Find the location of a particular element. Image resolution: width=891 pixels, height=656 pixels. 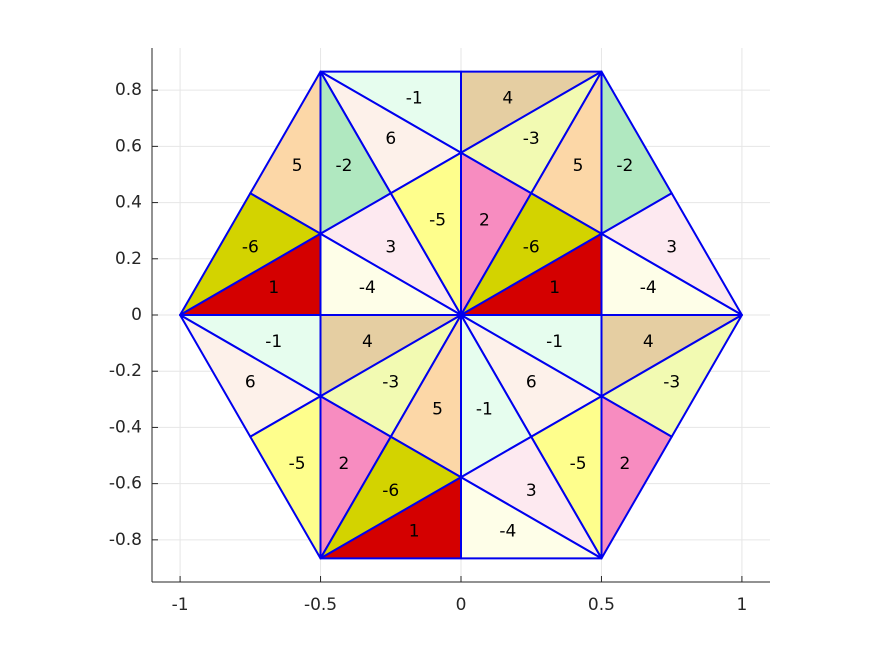

y-tick-label: 0 is located at coordinates (136, 315).